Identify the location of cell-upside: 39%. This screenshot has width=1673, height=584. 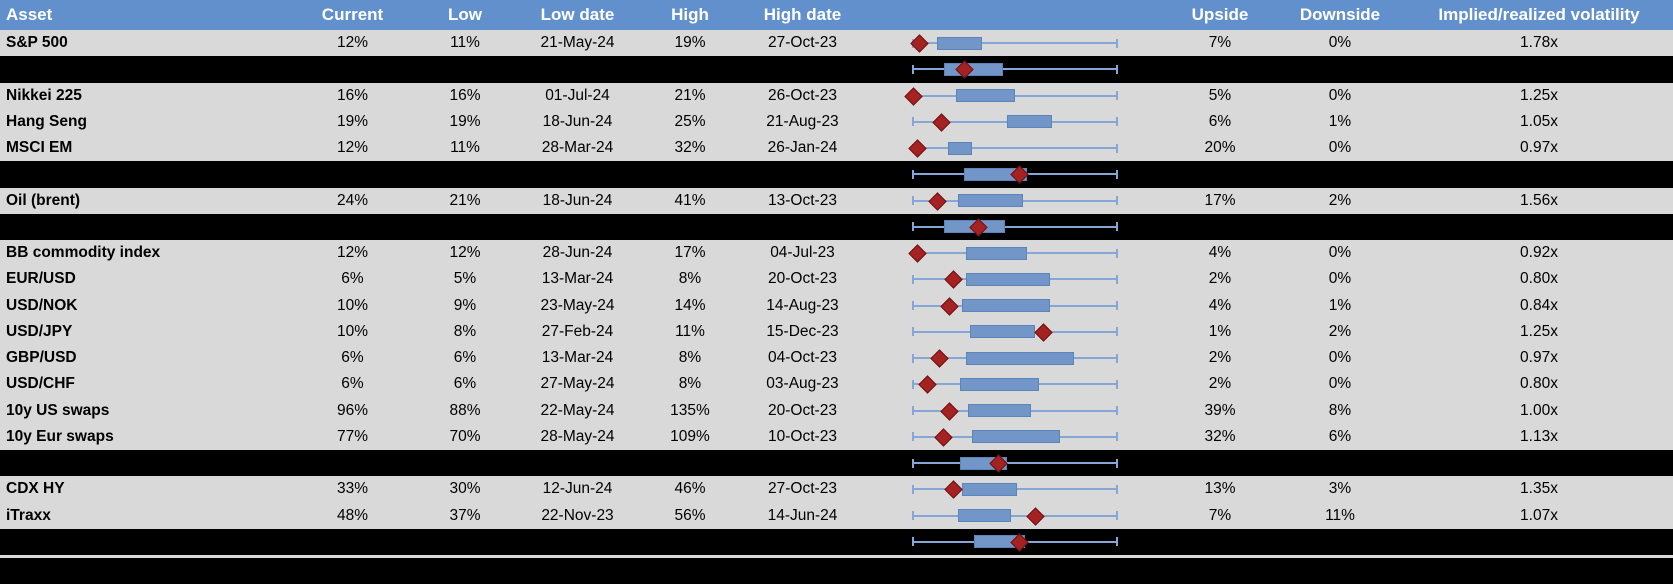
(1220, 410).